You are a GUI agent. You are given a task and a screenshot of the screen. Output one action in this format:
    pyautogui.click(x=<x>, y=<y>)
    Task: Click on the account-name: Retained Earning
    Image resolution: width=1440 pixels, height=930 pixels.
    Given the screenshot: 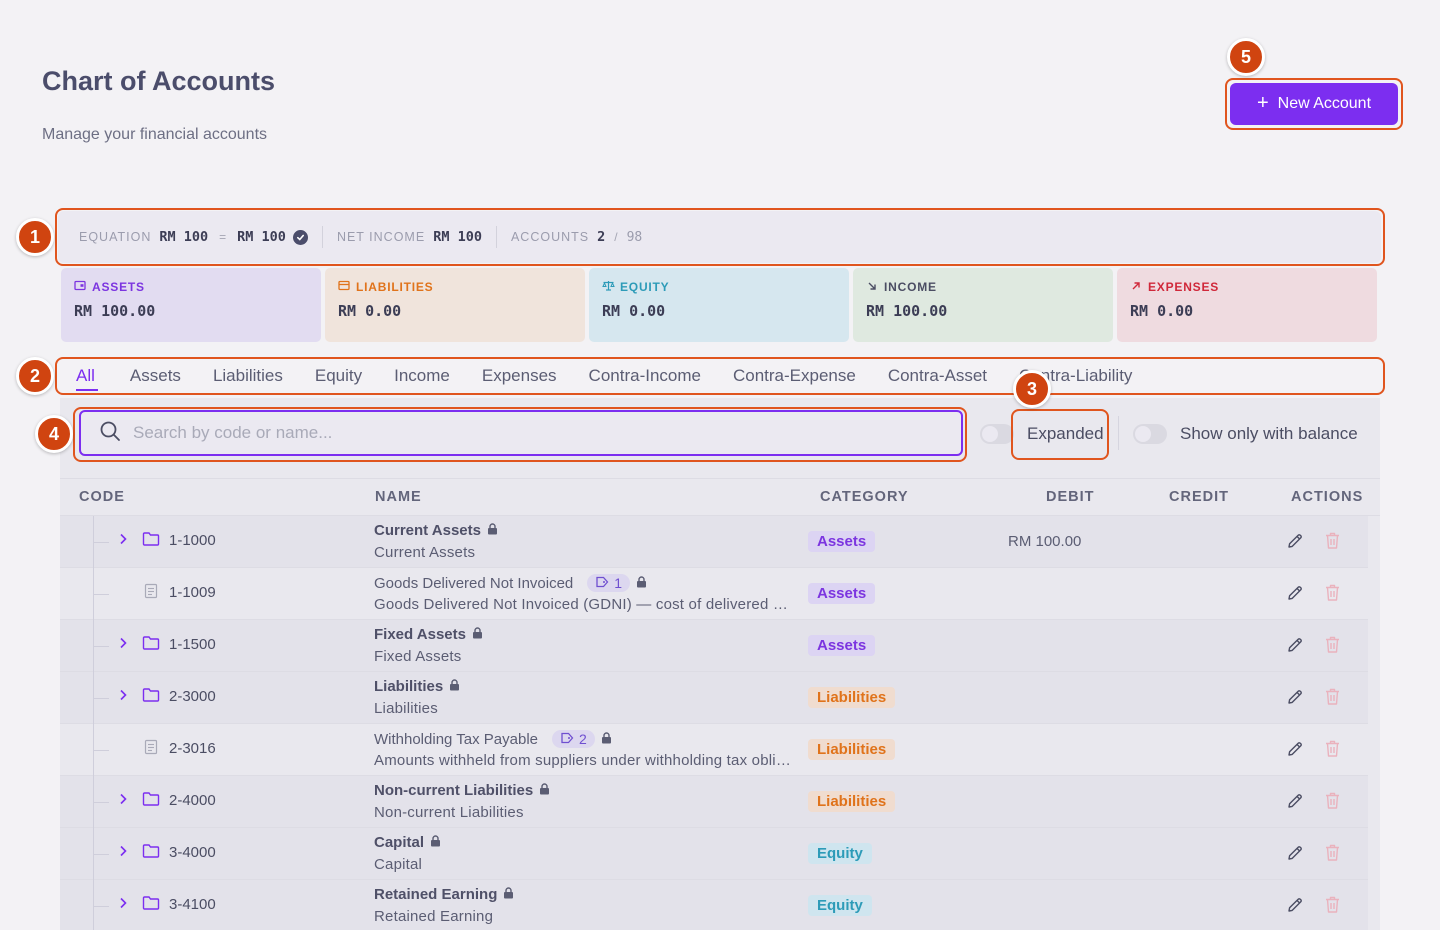 What is the action you would take?
    pyautogui.click(x=444, y=894)
    